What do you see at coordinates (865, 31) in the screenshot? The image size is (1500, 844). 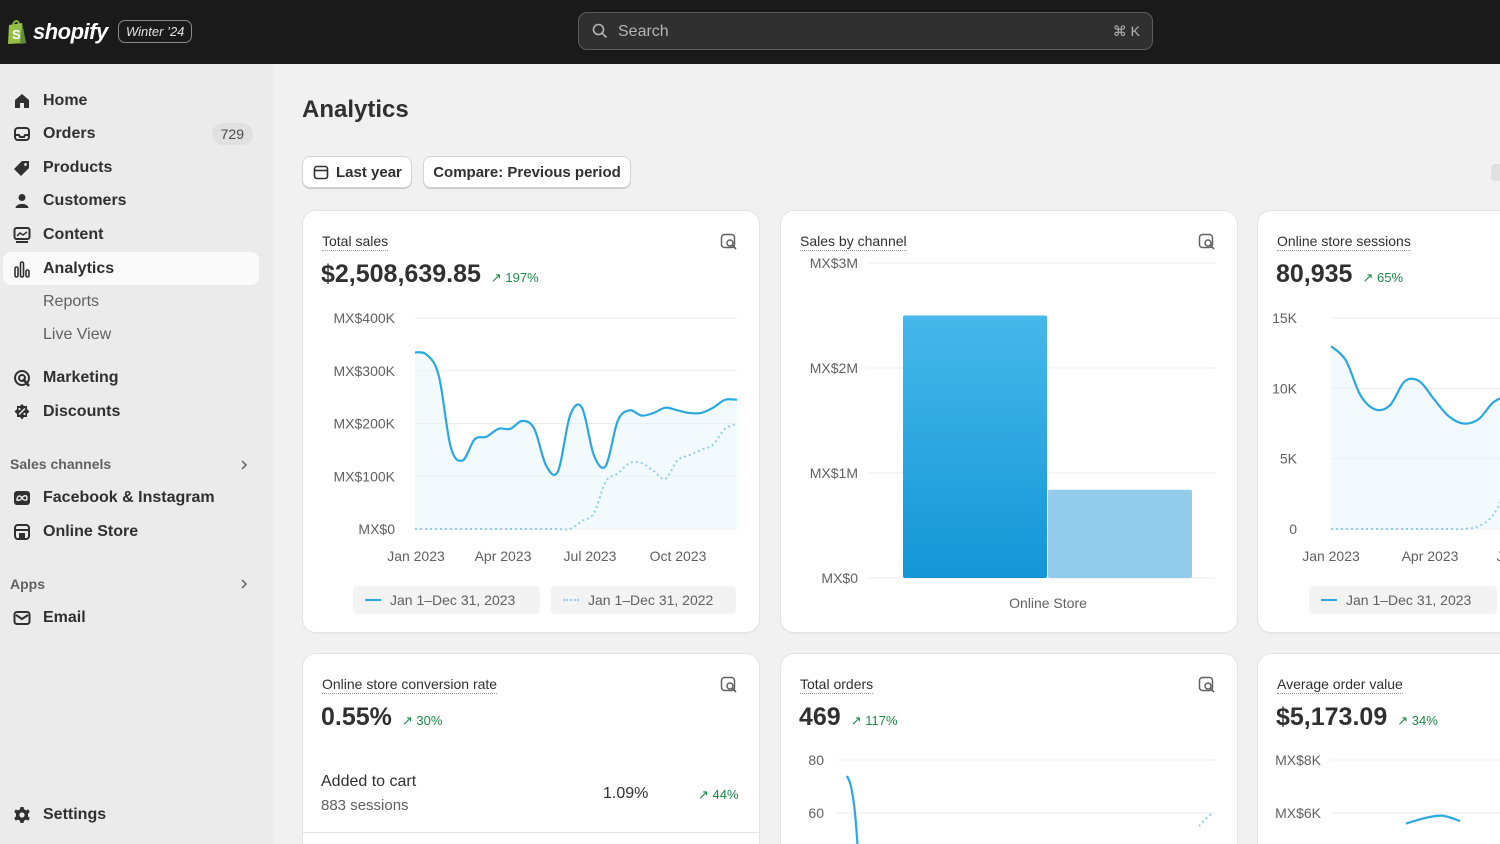 I see `search-input: Search ⌘ K` at bounding box center [865, 31].